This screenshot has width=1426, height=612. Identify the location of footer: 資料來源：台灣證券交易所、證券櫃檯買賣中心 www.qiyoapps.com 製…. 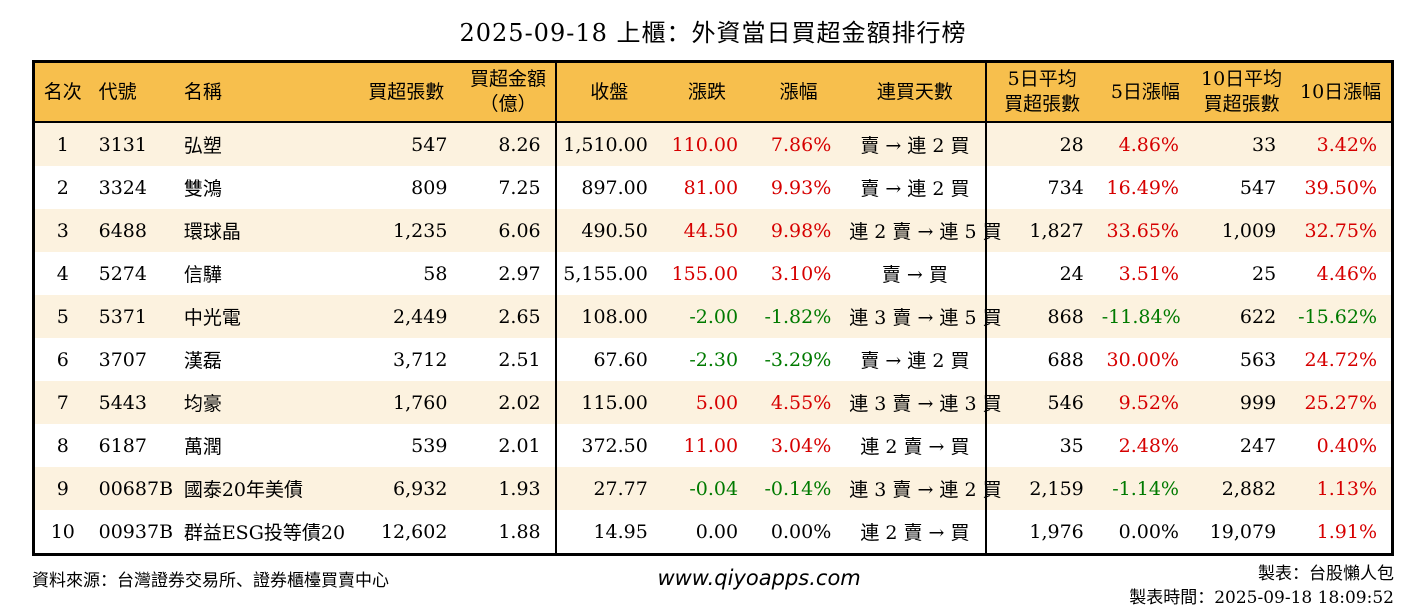
(713, 583).